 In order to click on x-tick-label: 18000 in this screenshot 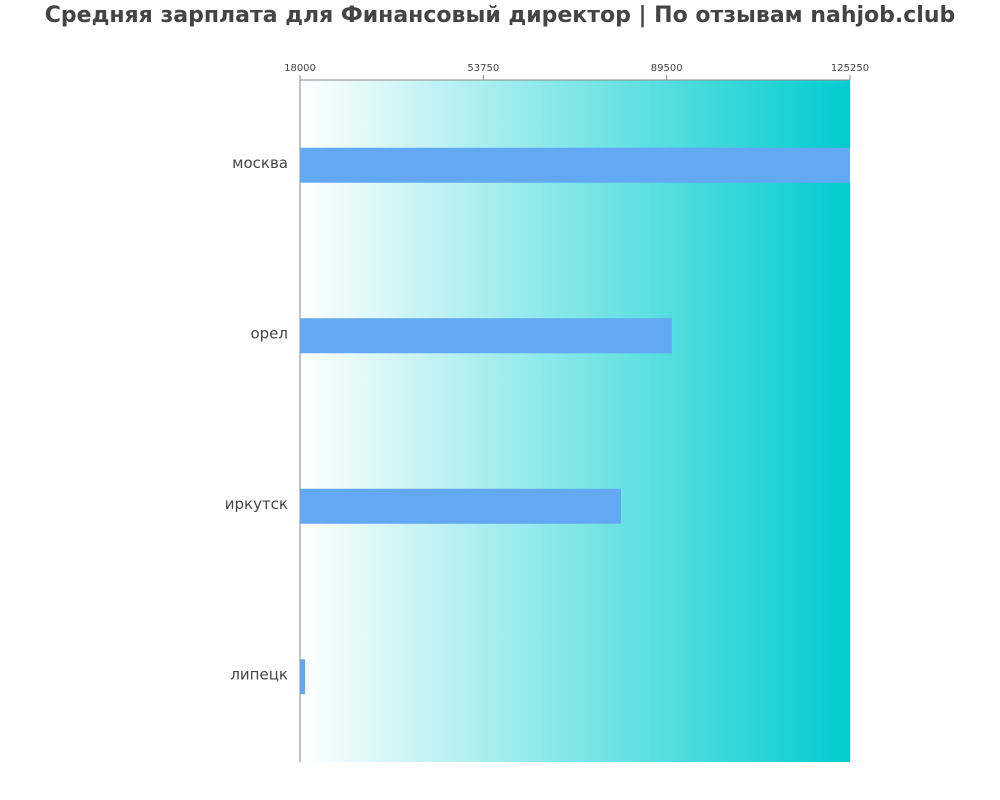, I will do `click(300, 68)`.